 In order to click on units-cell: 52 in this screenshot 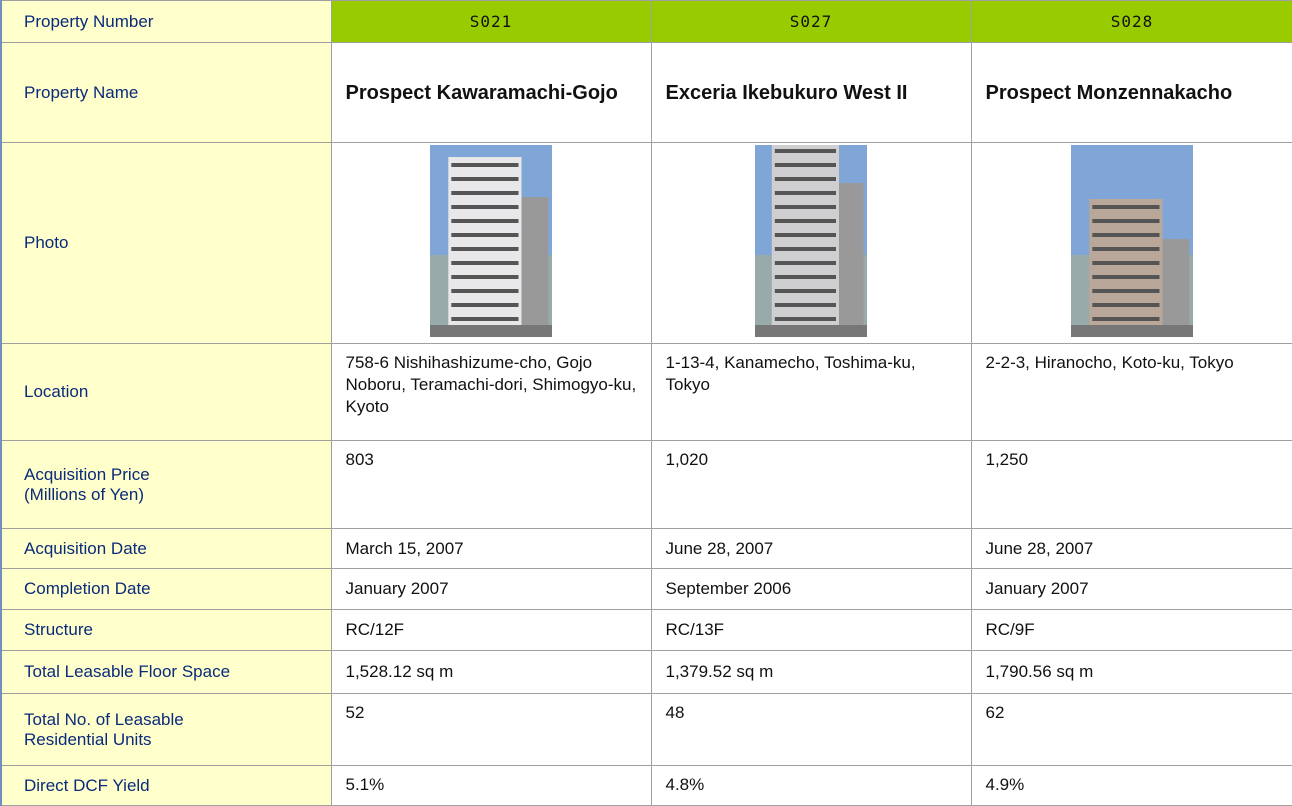, I will do `click(491, 729)`.